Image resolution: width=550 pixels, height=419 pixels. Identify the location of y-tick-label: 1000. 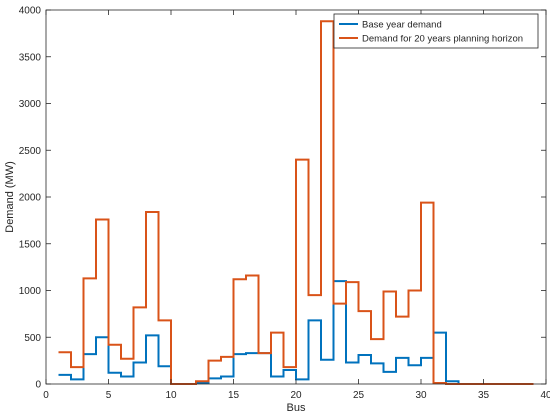
(30, 291).